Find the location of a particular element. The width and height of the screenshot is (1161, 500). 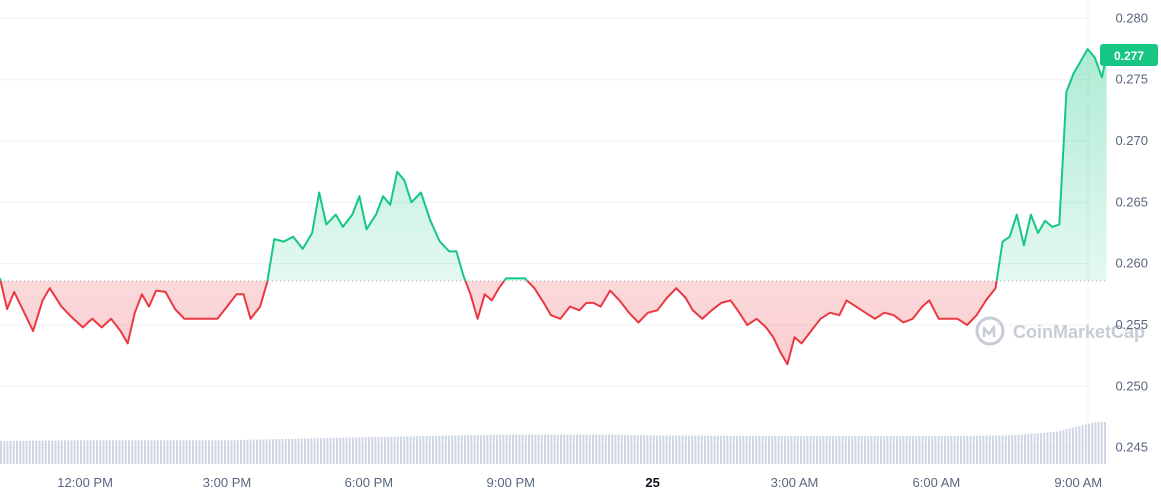

x-tick-label: 3:00 PM is located at coordinates (227, 482).